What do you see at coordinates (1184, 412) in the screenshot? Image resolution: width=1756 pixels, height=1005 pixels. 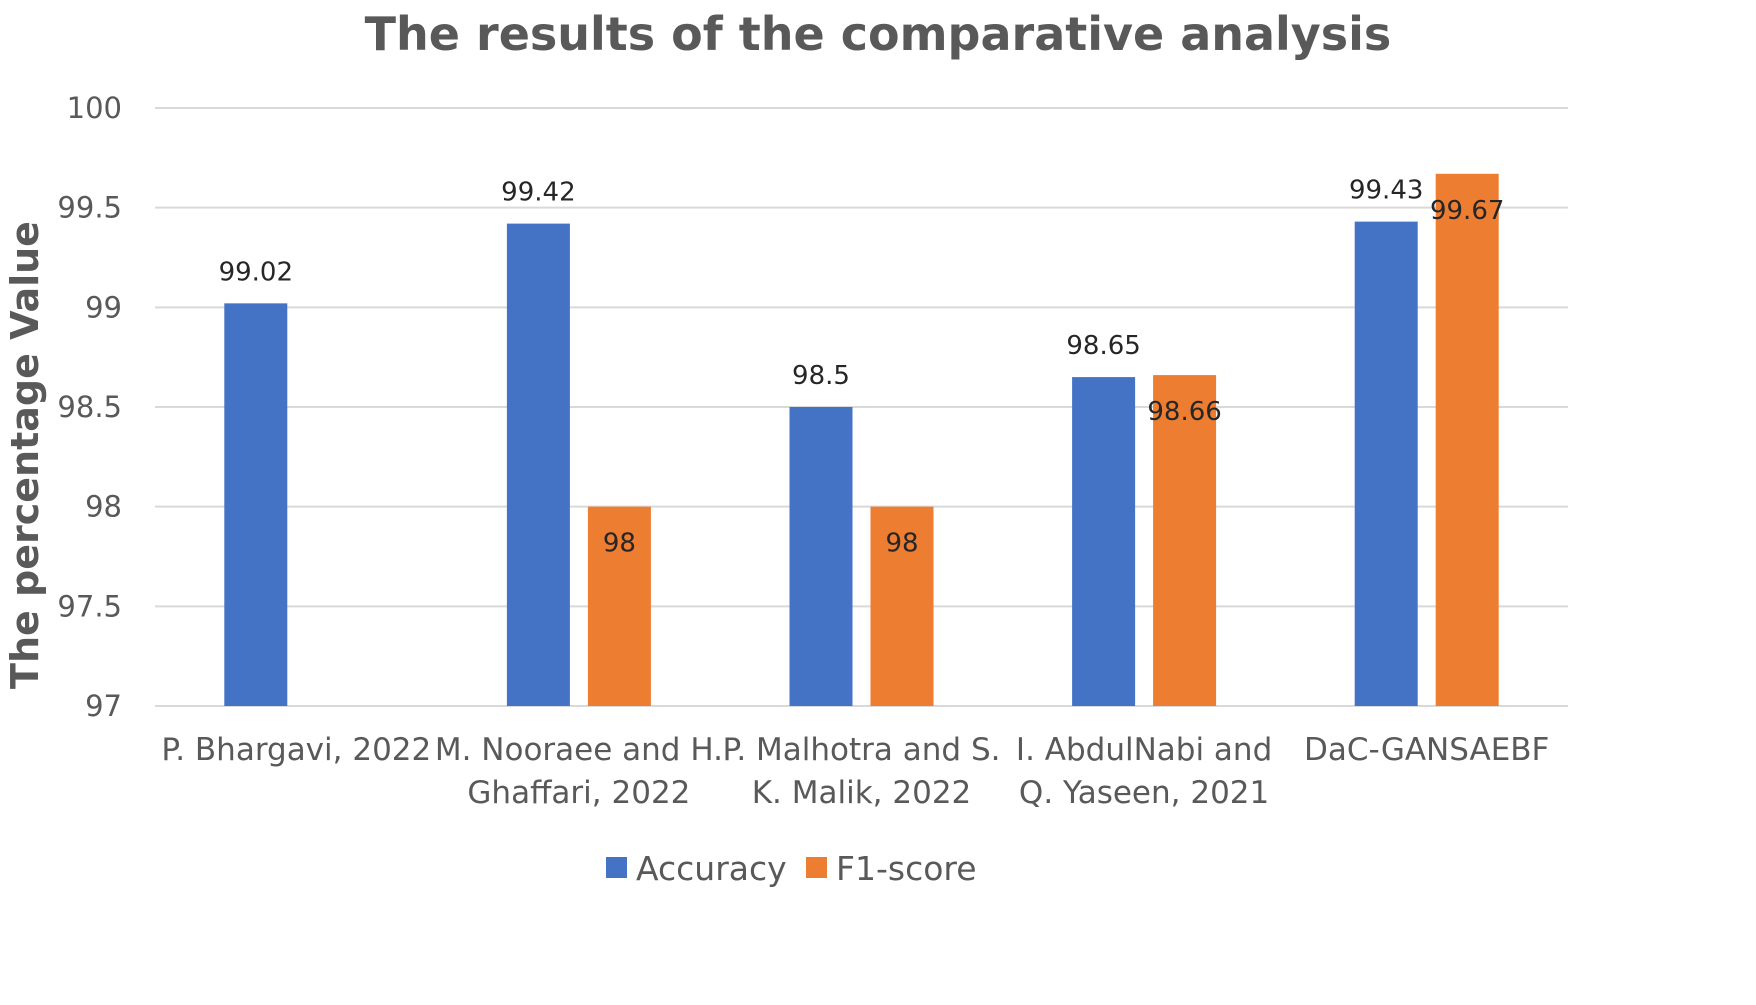 I see `data-label: 98.66` at bounding box center [1184, 412].